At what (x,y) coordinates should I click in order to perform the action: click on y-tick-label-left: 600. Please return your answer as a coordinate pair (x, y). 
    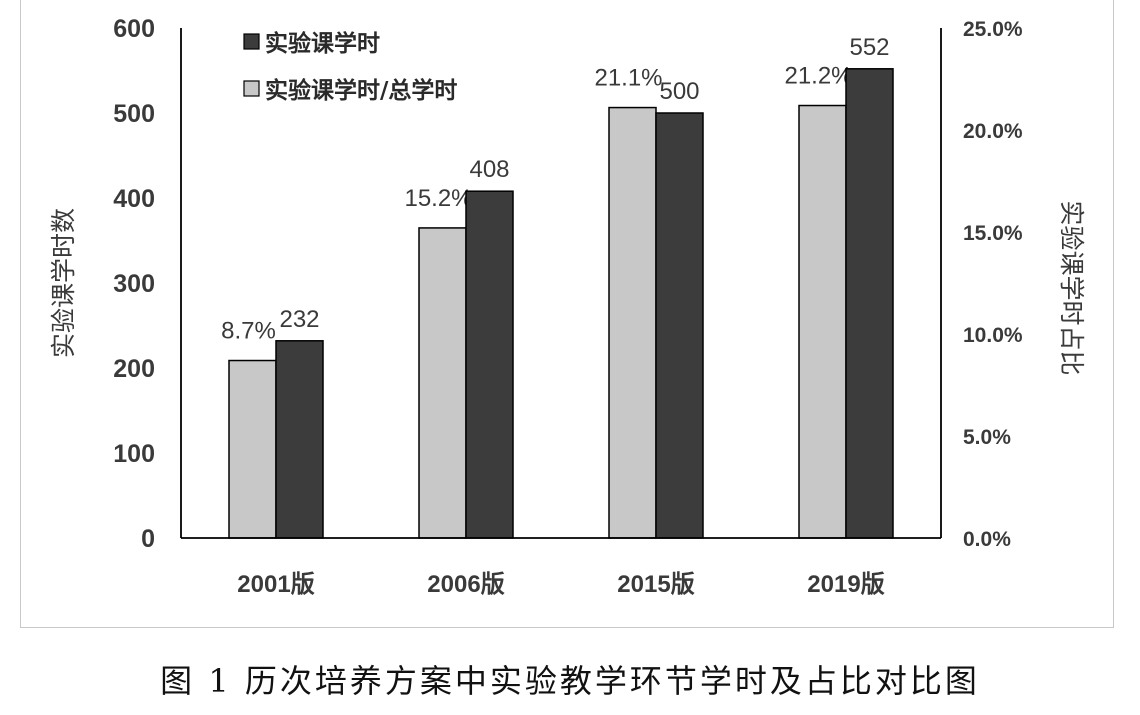
    Looking at the image, I should click on (134, 29).